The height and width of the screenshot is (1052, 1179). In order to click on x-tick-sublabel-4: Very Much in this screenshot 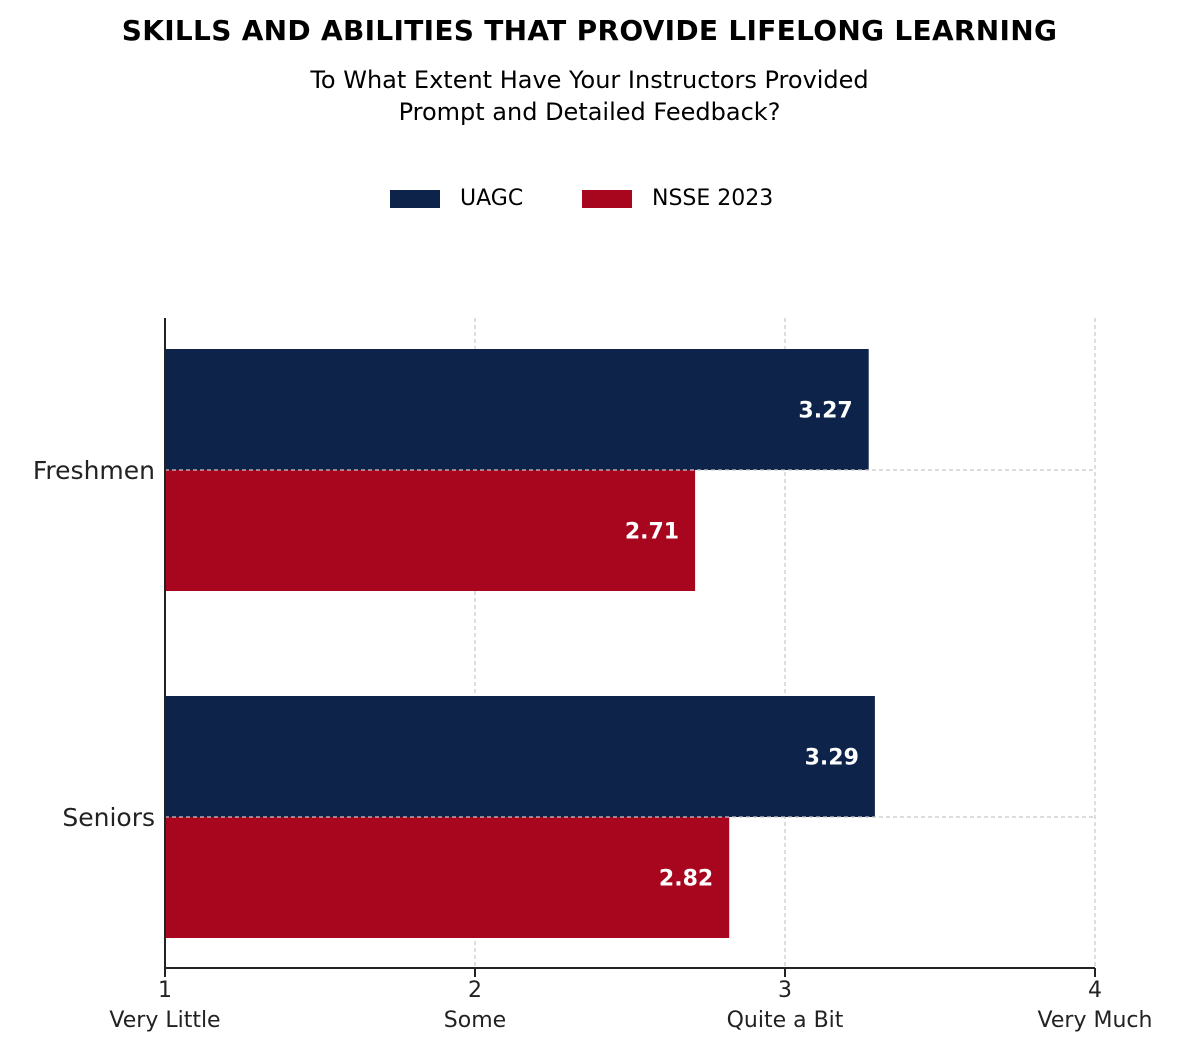, I will do `click(1095, 1020)`.